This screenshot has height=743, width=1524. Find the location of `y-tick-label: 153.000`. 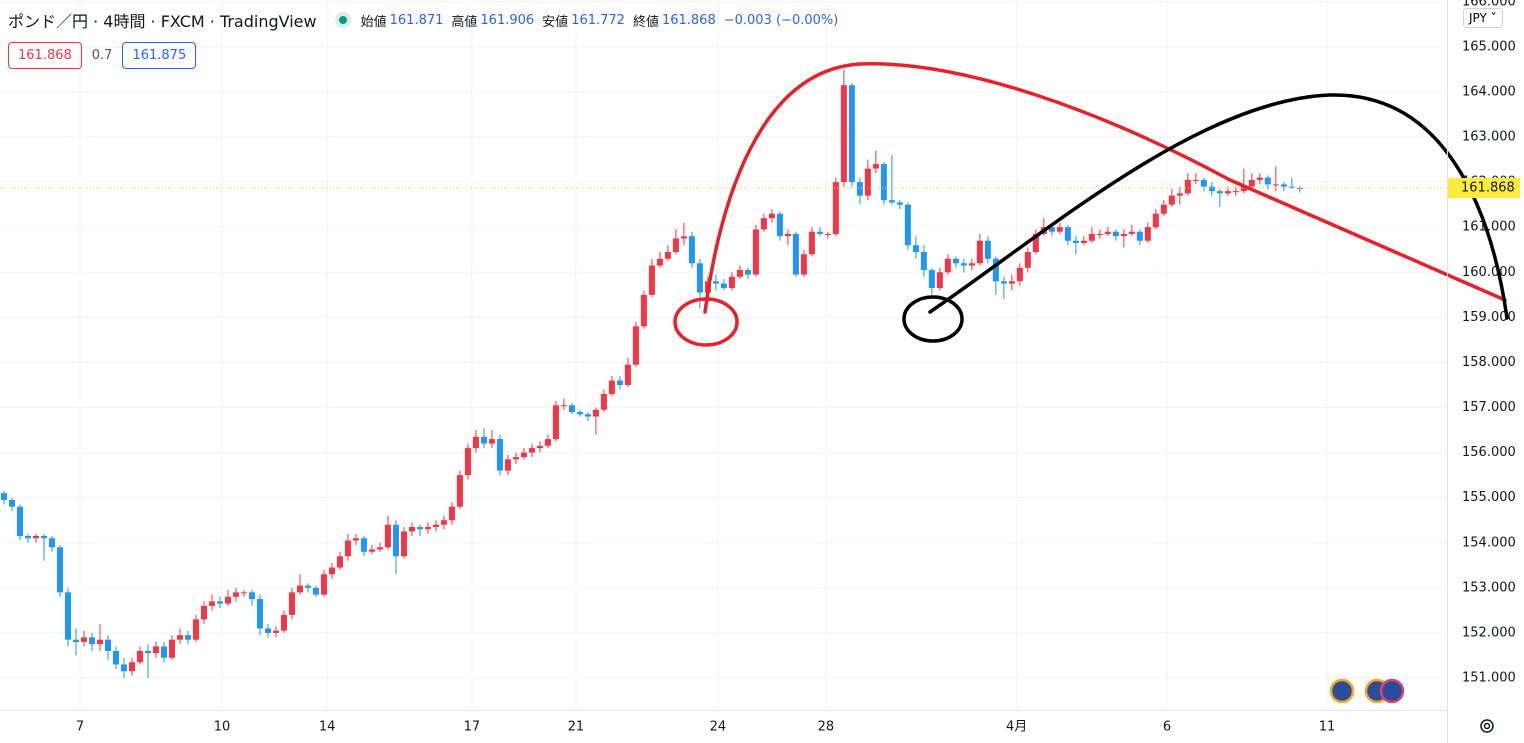

y-tick-label: 153.000 is located at coordinates (1489, 587).